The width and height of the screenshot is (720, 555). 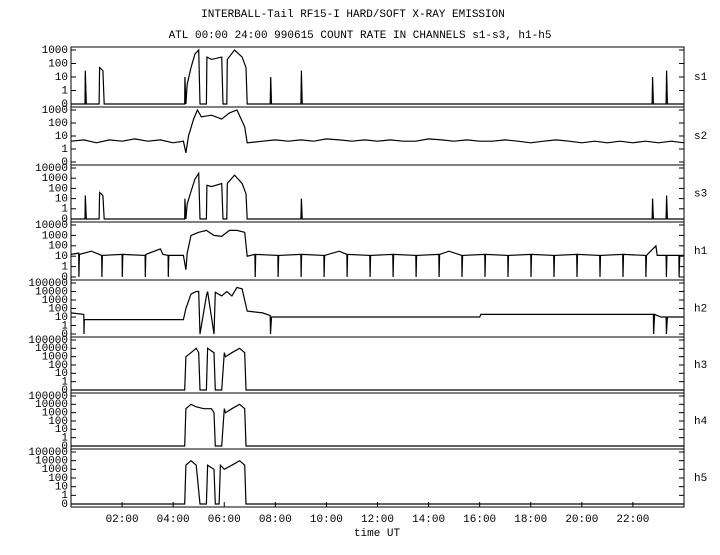 I want to click on panel-label: s3, so click(x=700, y=194).